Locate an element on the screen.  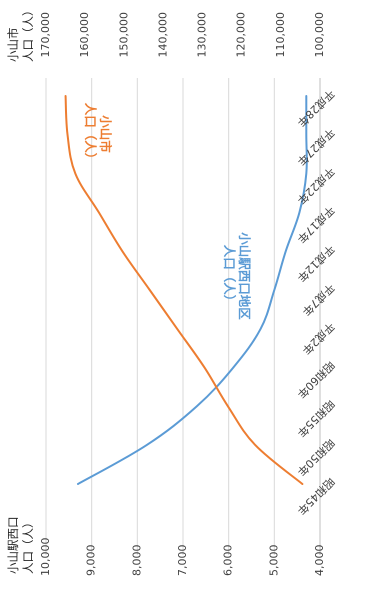
category-label: 昭和55年 is located at coordinates (316, 418).